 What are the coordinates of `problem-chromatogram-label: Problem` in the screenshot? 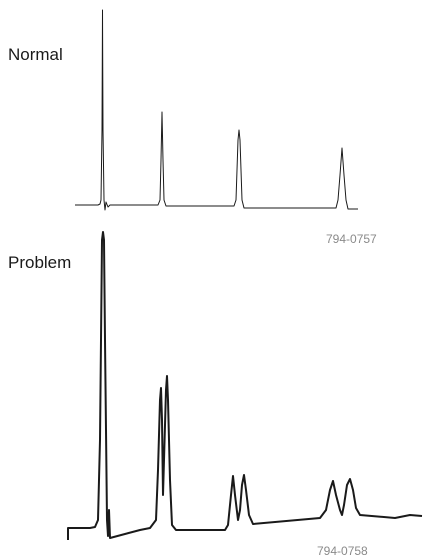 It's located at (40, 262).